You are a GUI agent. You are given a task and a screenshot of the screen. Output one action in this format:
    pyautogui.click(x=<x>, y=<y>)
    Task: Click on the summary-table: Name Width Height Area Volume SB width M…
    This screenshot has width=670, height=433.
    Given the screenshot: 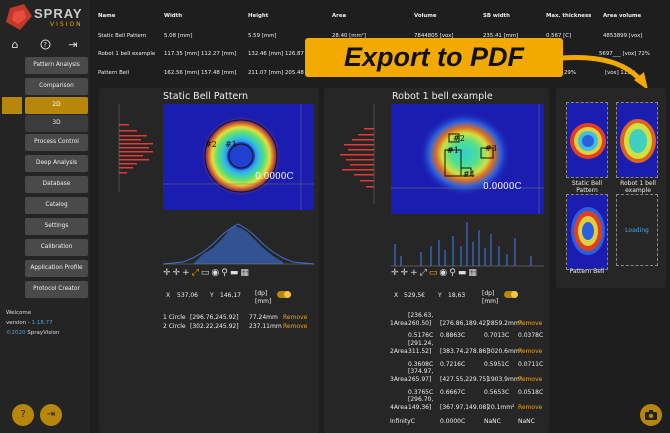 What is the action you would take?
    pyautogui.click(x=381, y=44)
    